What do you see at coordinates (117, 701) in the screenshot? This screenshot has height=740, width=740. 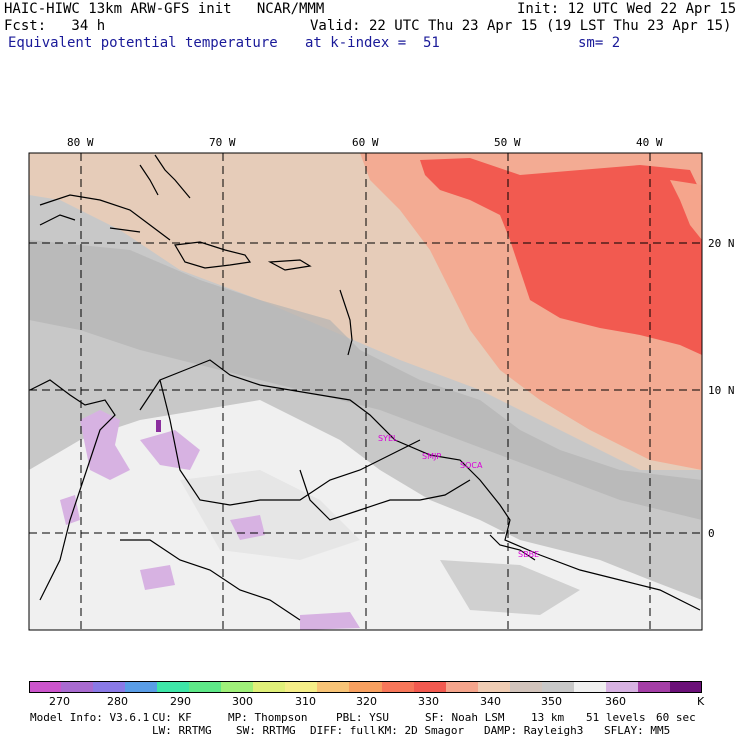 I see `colorbar-label-280: 280` at bounding box center [117, 701].